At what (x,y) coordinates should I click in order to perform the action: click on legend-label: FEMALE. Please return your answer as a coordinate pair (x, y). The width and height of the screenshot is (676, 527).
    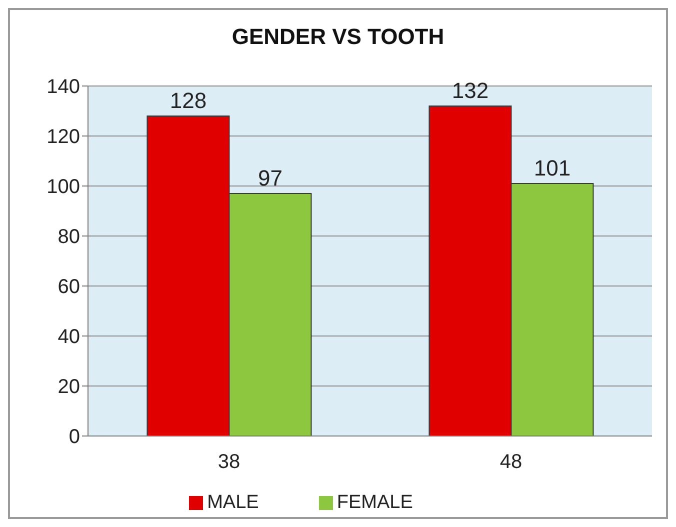
    Looking at the image, I should click on (374, 502).